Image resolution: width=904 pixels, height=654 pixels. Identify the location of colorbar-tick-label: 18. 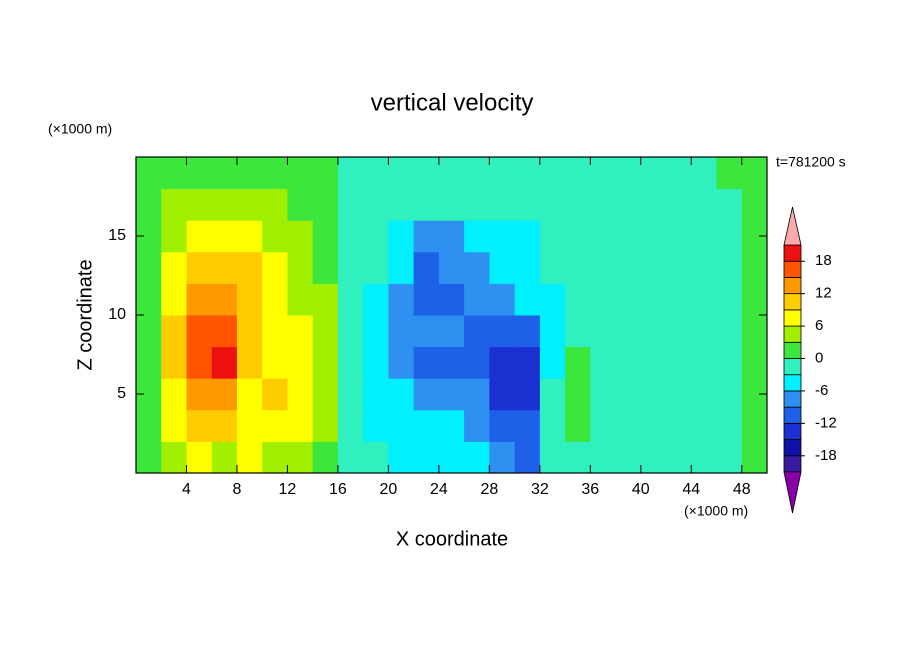
(823, 260).